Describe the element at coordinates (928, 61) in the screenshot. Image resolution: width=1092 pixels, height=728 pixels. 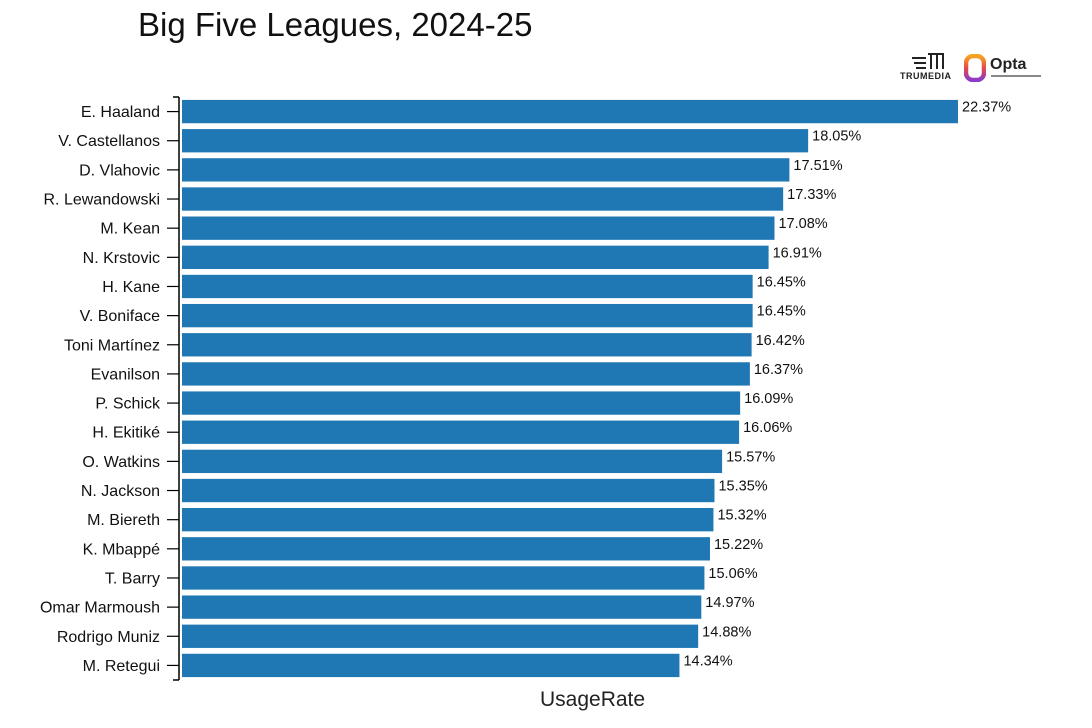
I see `trumedia-logo-icon` at that location.